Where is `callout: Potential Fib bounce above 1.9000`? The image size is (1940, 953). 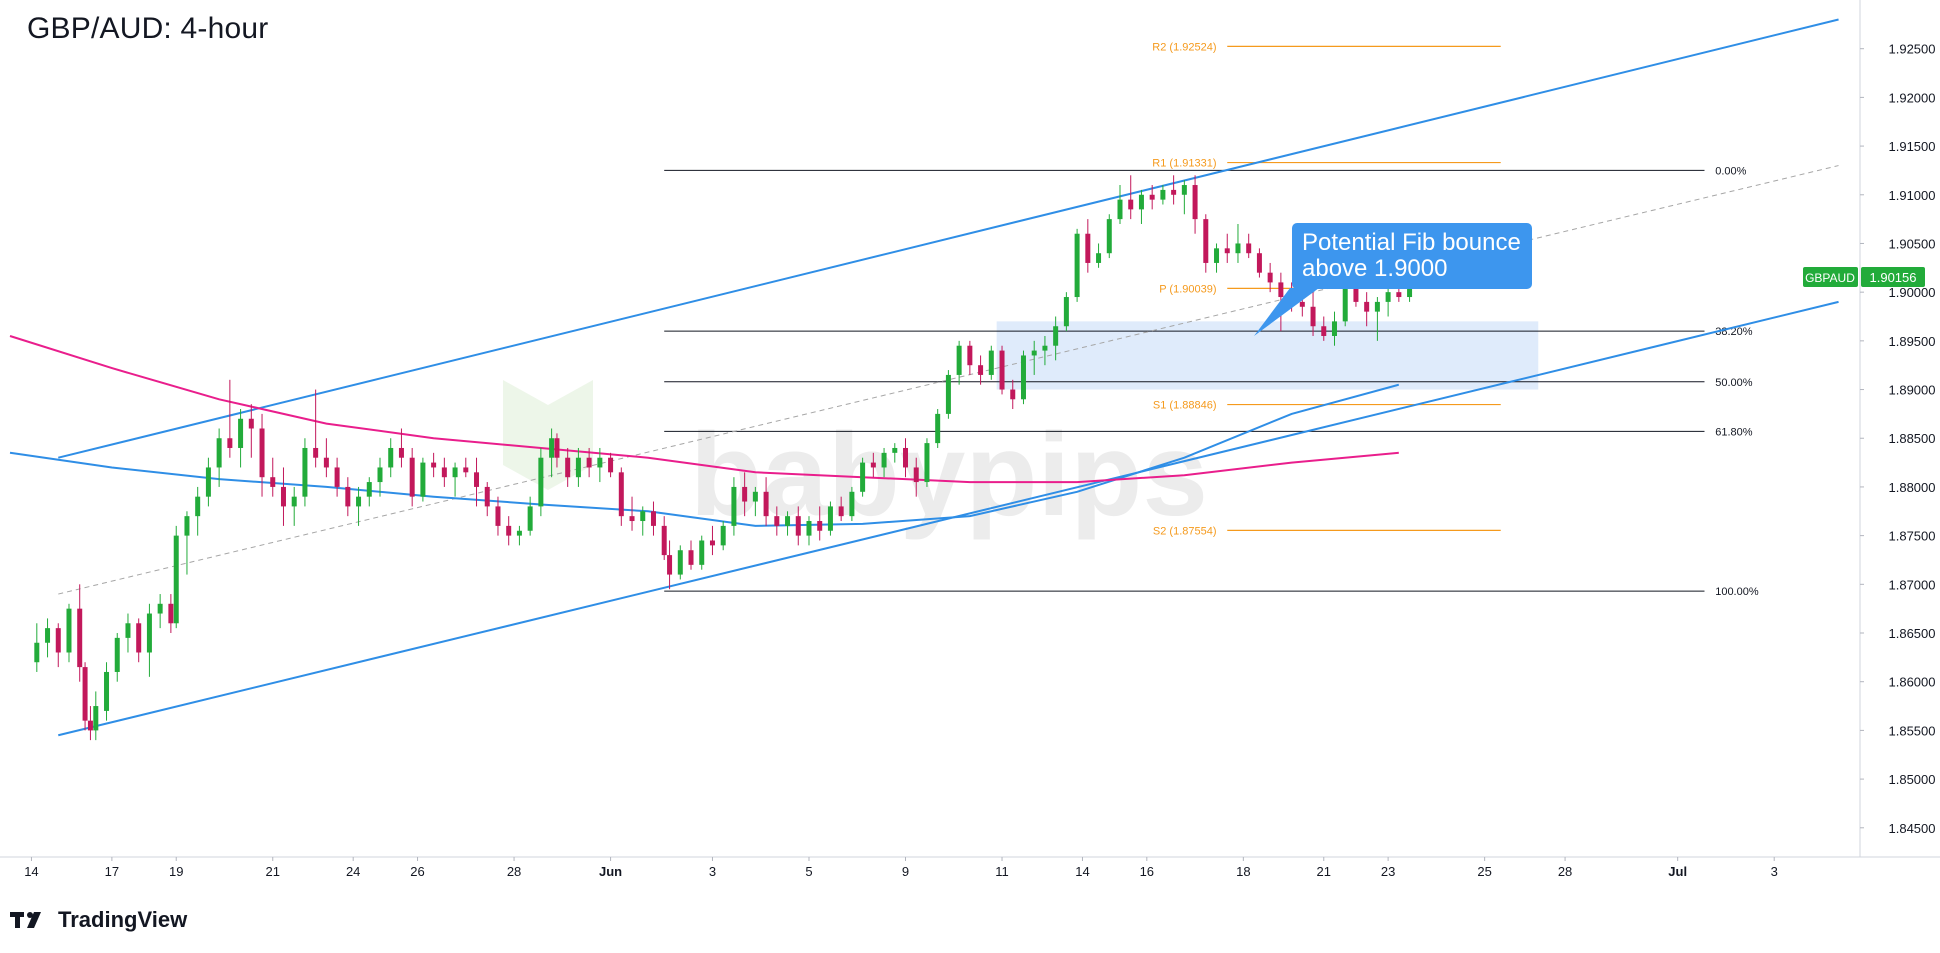 callout: Potential Fib bounce above 1.9000 is located at coordinates (1393, 279).